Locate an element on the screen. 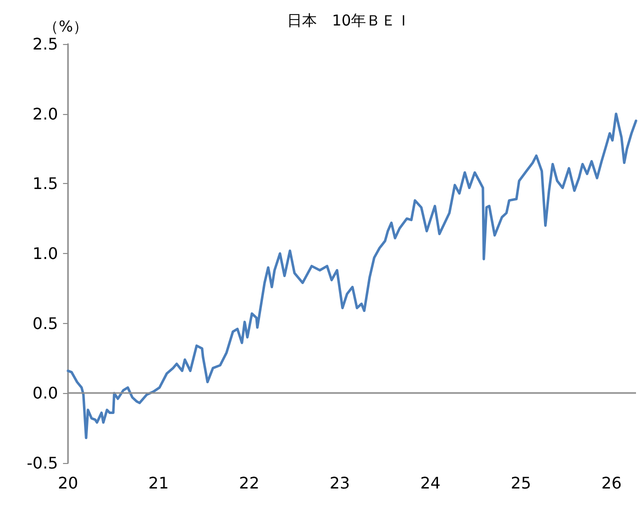 This screenshot has height=530, width=638. y-tick-label: -0.5 is located at coordinates (42, 463).